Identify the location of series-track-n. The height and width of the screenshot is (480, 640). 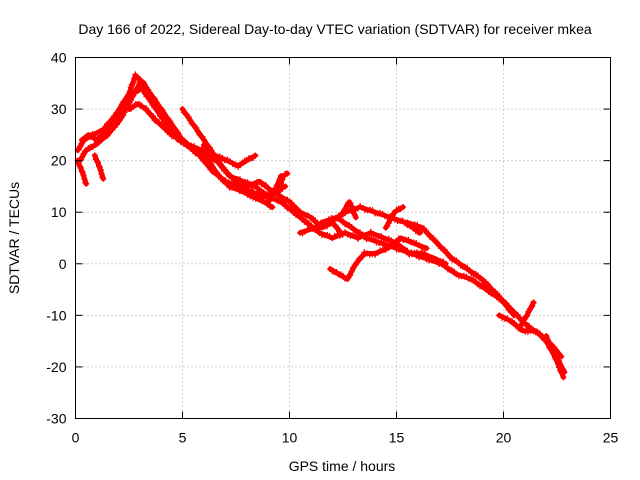
(349, 210).